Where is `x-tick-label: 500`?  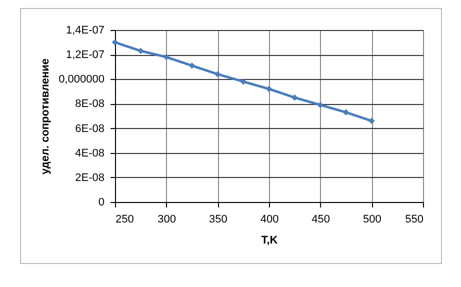 x-tick-label: 500 is located at coordinates (372, 220).